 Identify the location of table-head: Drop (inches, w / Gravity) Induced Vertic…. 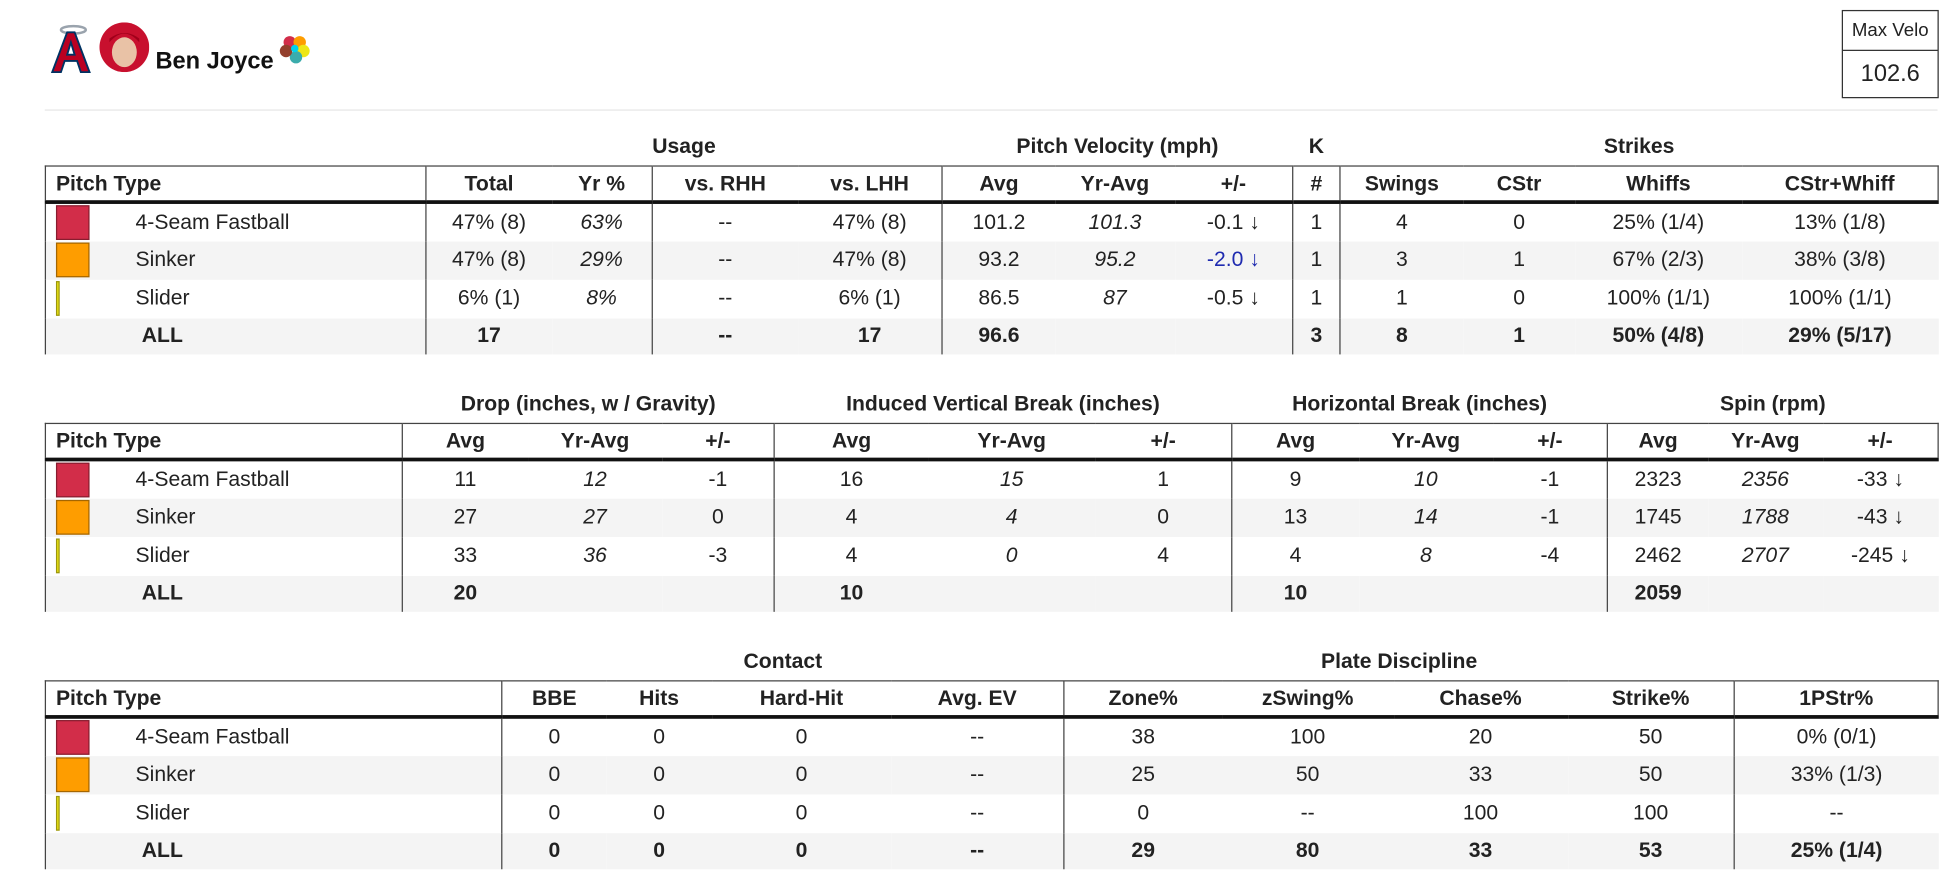
(991, 424).